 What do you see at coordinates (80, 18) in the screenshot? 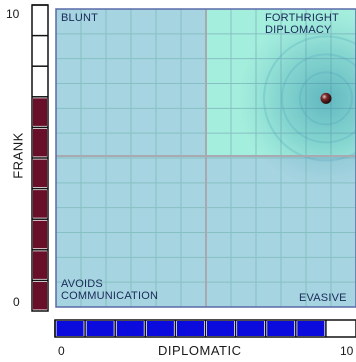
I see `quadrant-label-blunt: BLUNT` at bounding box center [80, 18].